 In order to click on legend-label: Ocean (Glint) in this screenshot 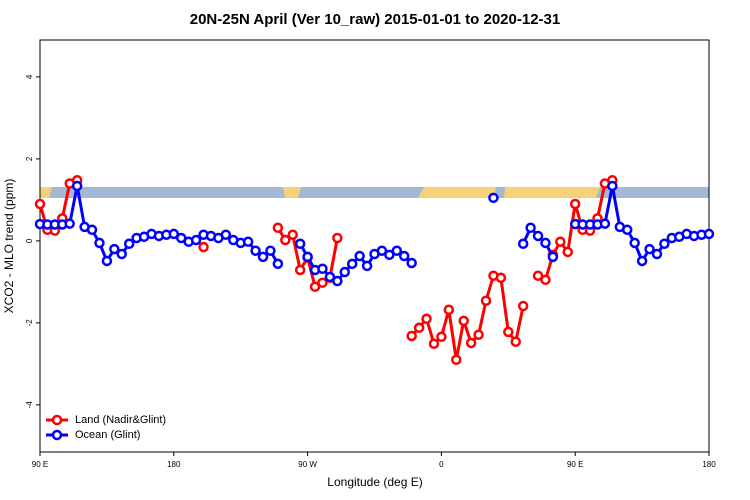, I will do `click(107, 435)`.